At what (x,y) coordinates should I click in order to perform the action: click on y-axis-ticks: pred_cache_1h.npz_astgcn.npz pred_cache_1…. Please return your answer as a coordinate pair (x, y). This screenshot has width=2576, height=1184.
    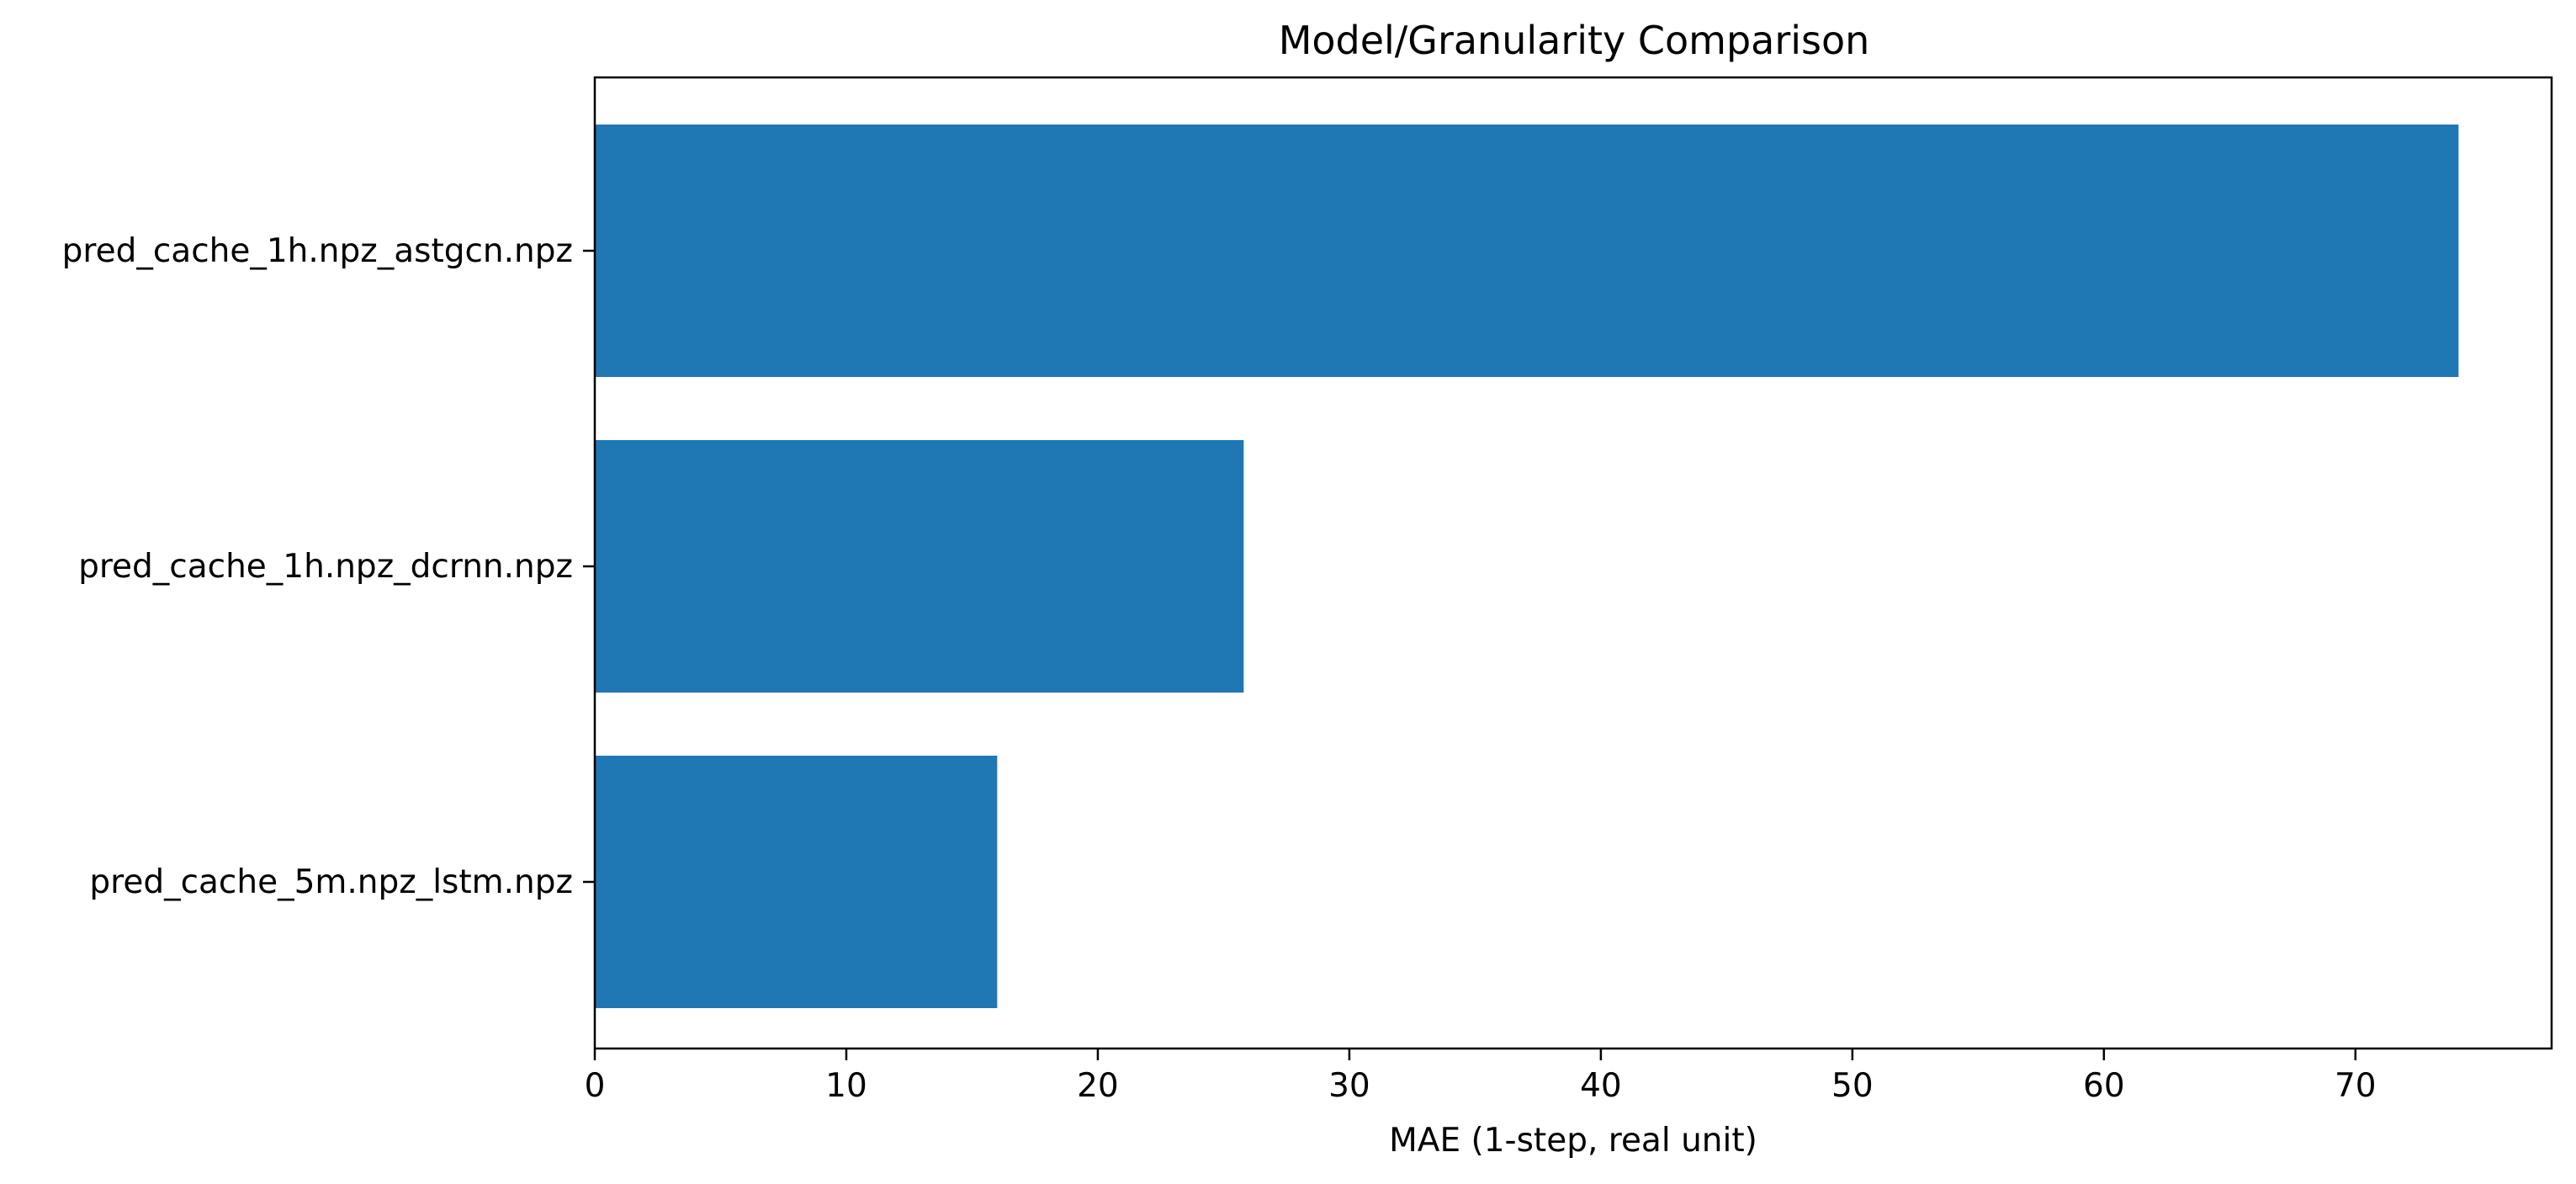
    Looking at the image, I should click on (328, 566).